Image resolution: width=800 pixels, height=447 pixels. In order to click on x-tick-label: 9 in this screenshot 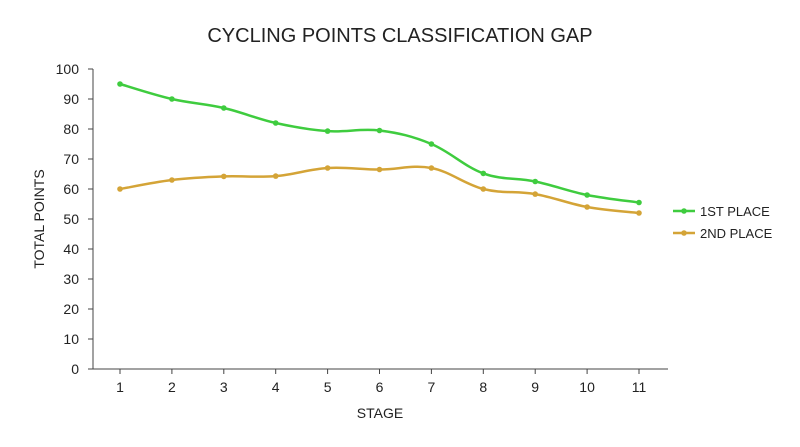, I will do `click(535, 387)`.